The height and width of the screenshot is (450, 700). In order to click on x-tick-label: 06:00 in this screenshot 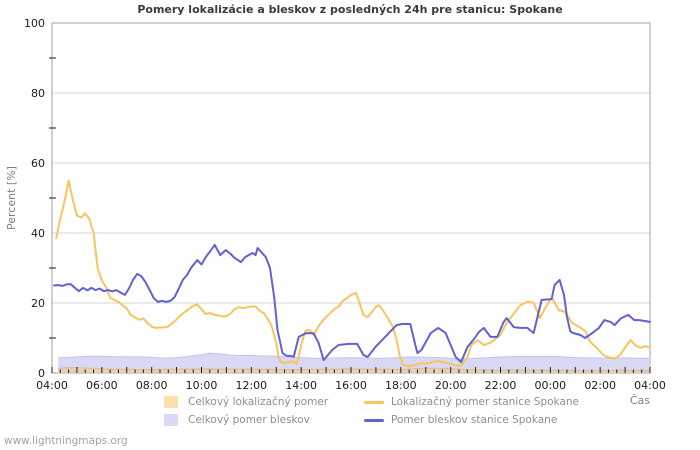, I will do `click(102, 385)`.